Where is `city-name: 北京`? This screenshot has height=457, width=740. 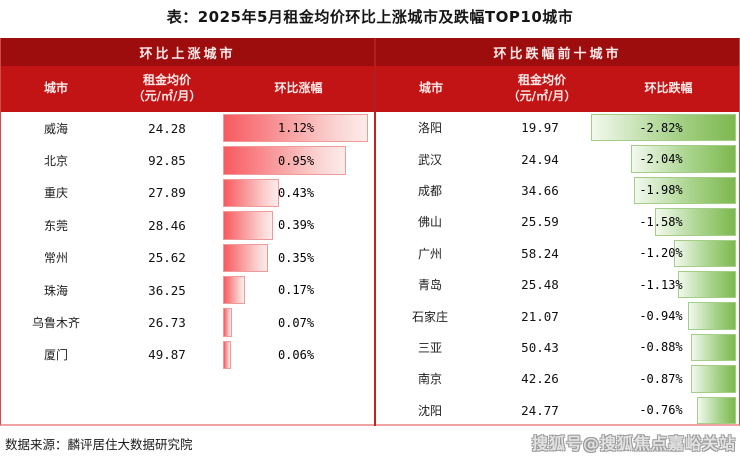
city-name: 北京 is located at coordinates (55, 161).